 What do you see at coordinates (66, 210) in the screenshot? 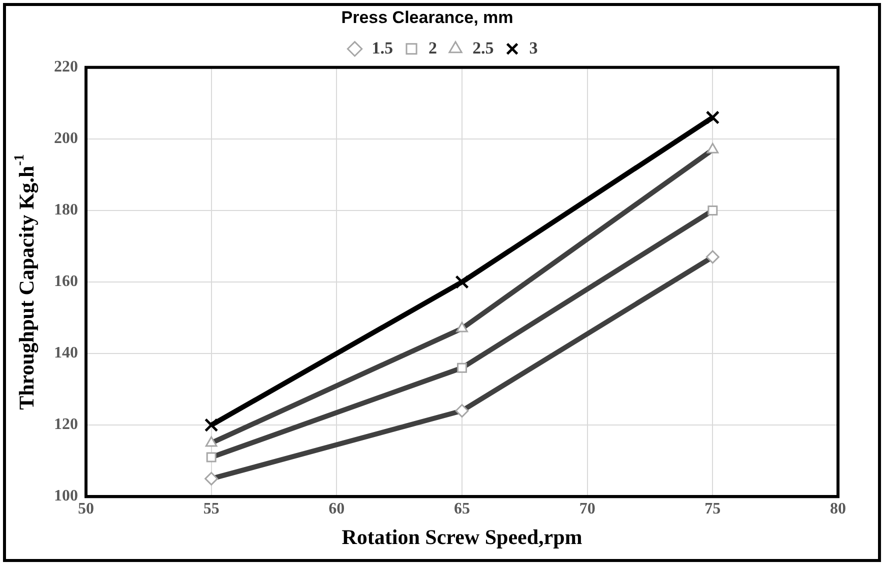
I see `y-tick-label: 180` at bounding box center [66, 210].